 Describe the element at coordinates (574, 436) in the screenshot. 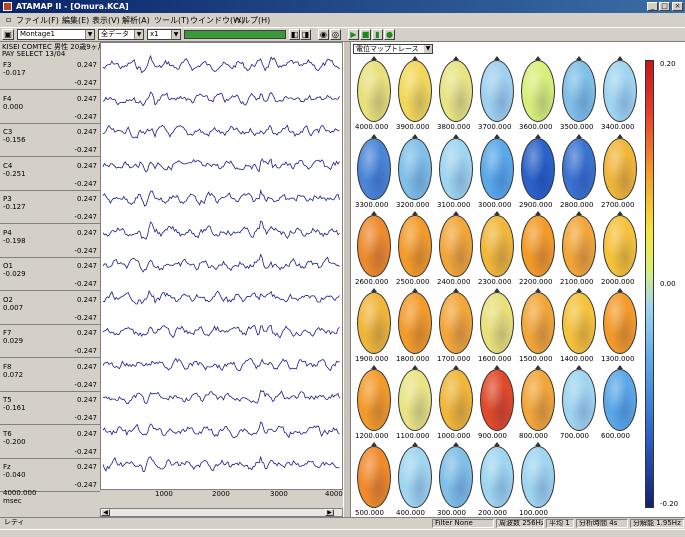

I see `topomap-time-label: 700.000` at that location.